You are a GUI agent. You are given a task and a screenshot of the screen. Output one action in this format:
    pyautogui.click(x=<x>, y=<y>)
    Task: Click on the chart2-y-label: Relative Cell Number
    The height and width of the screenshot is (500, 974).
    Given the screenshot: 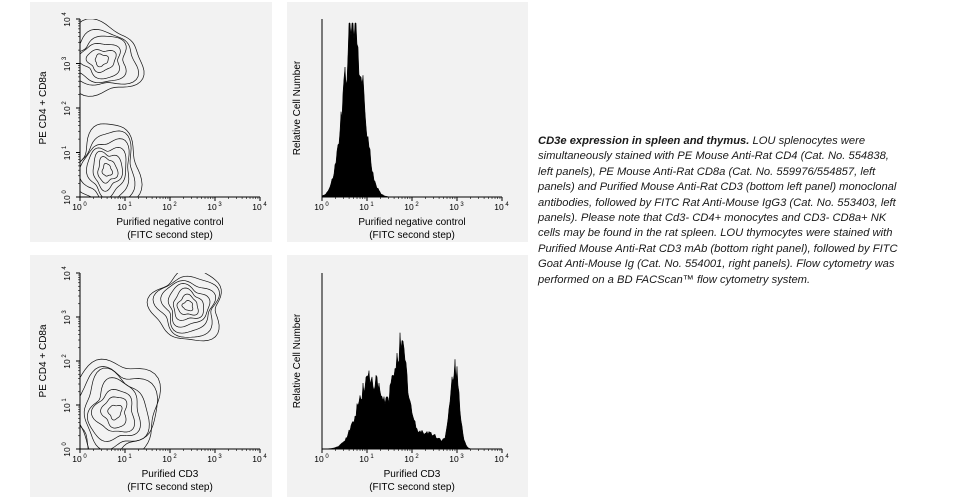 What is the action you would take?
    pyautogui.click(x=297, y=107)
    